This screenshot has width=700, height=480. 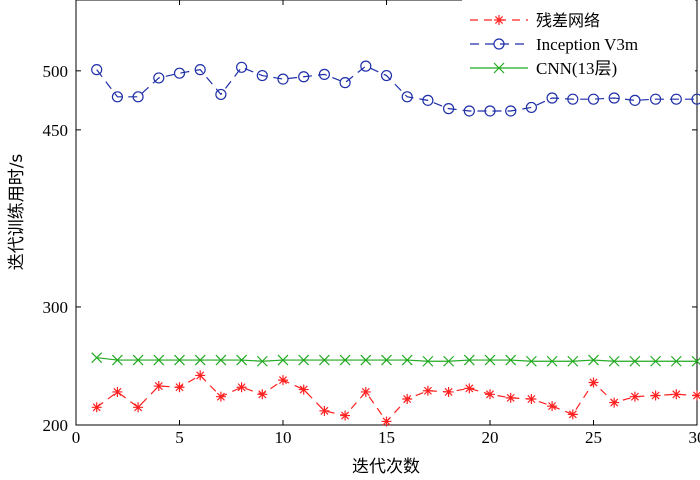 I want to click on series-asterisk, so click(x=395, y=398).